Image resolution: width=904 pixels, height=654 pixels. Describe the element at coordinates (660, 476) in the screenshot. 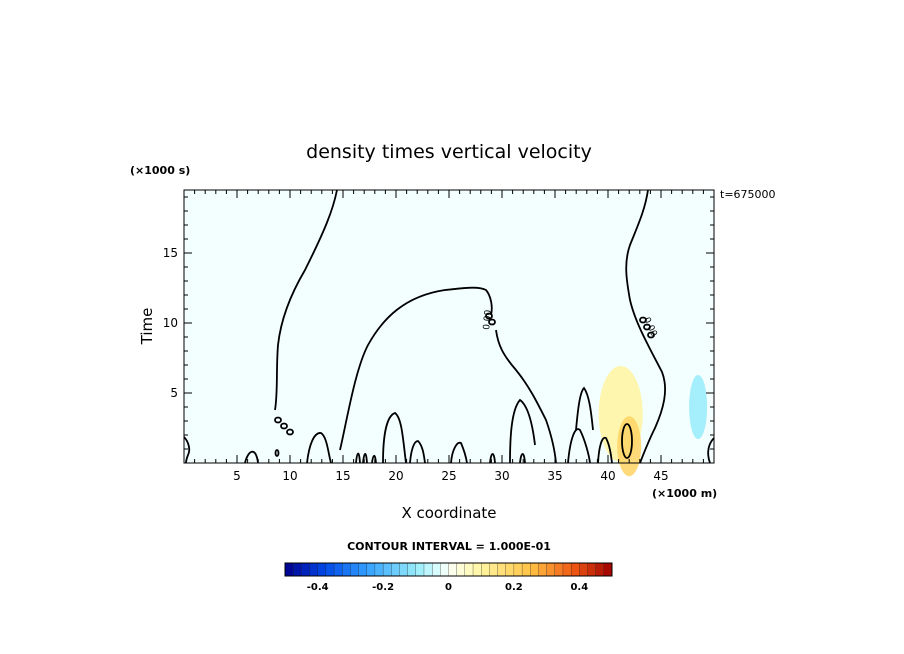

I see `x-tick-label: 45` at that location.